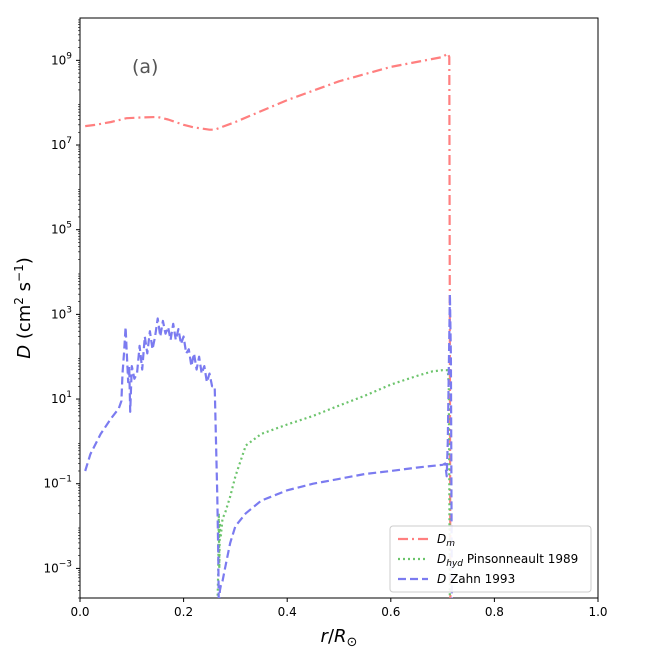 Image resolution: width=665 pixels, height=669 pixels. Describe the element at coordinates (145, 67) in the screenshot. I see `panel-label: (a)` at that location.